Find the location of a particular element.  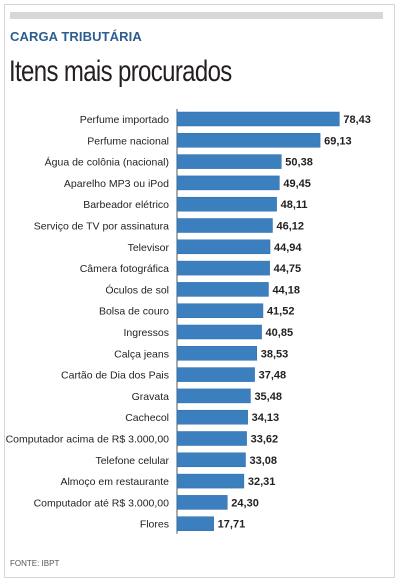

category-label: Água de colônia (nacional) is located at coordinates (107, 162).